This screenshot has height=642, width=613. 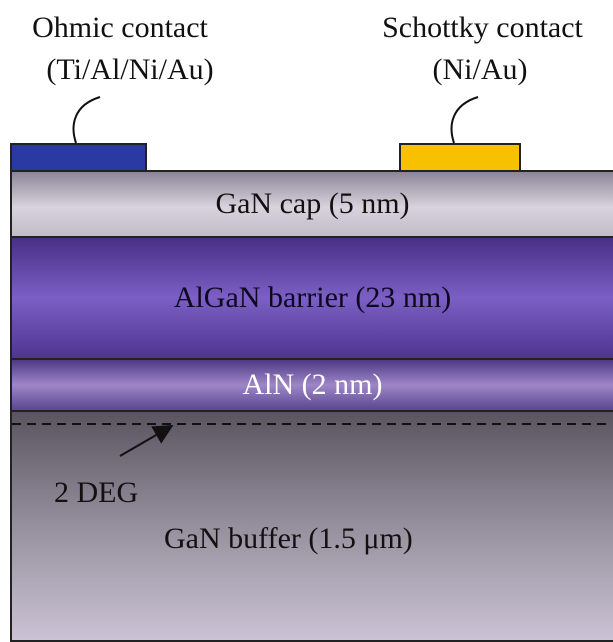 What do you see at coordinates (480, 69) in the screenshot?
I see `schottky-contact-material: (Ni/Au)` at bounding box center [480, 69].